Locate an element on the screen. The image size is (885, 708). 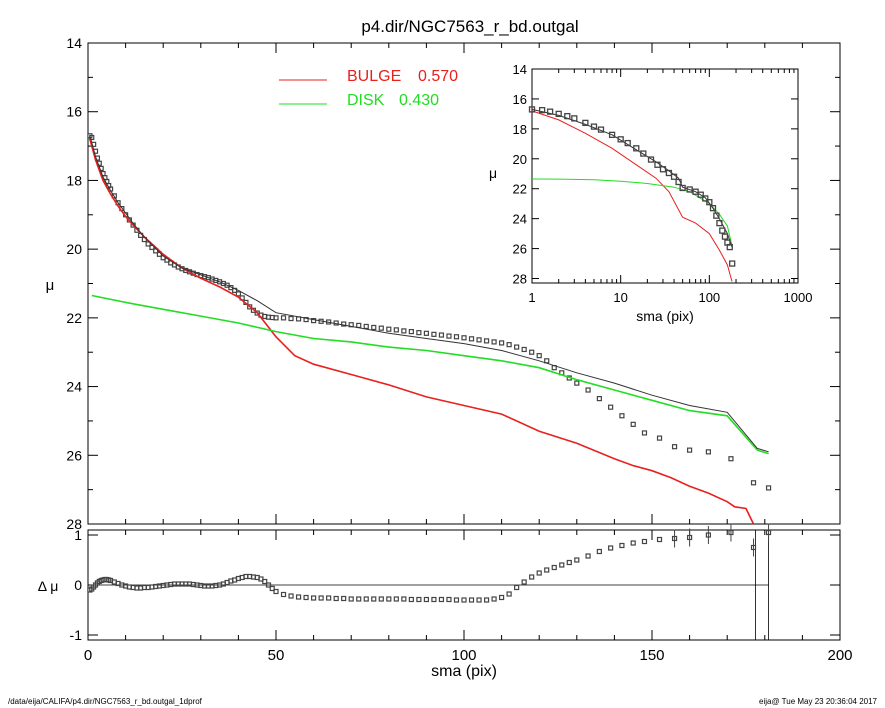
y-tick-label: 22 is located at coordinates (74, 318).